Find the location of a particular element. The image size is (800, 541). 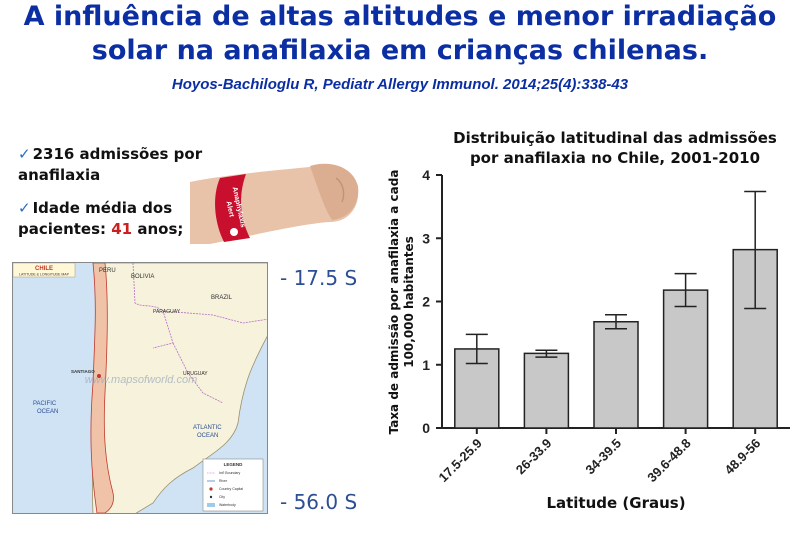

latitude-top-label: - 17.5 S is located at coordinates (319, 278).